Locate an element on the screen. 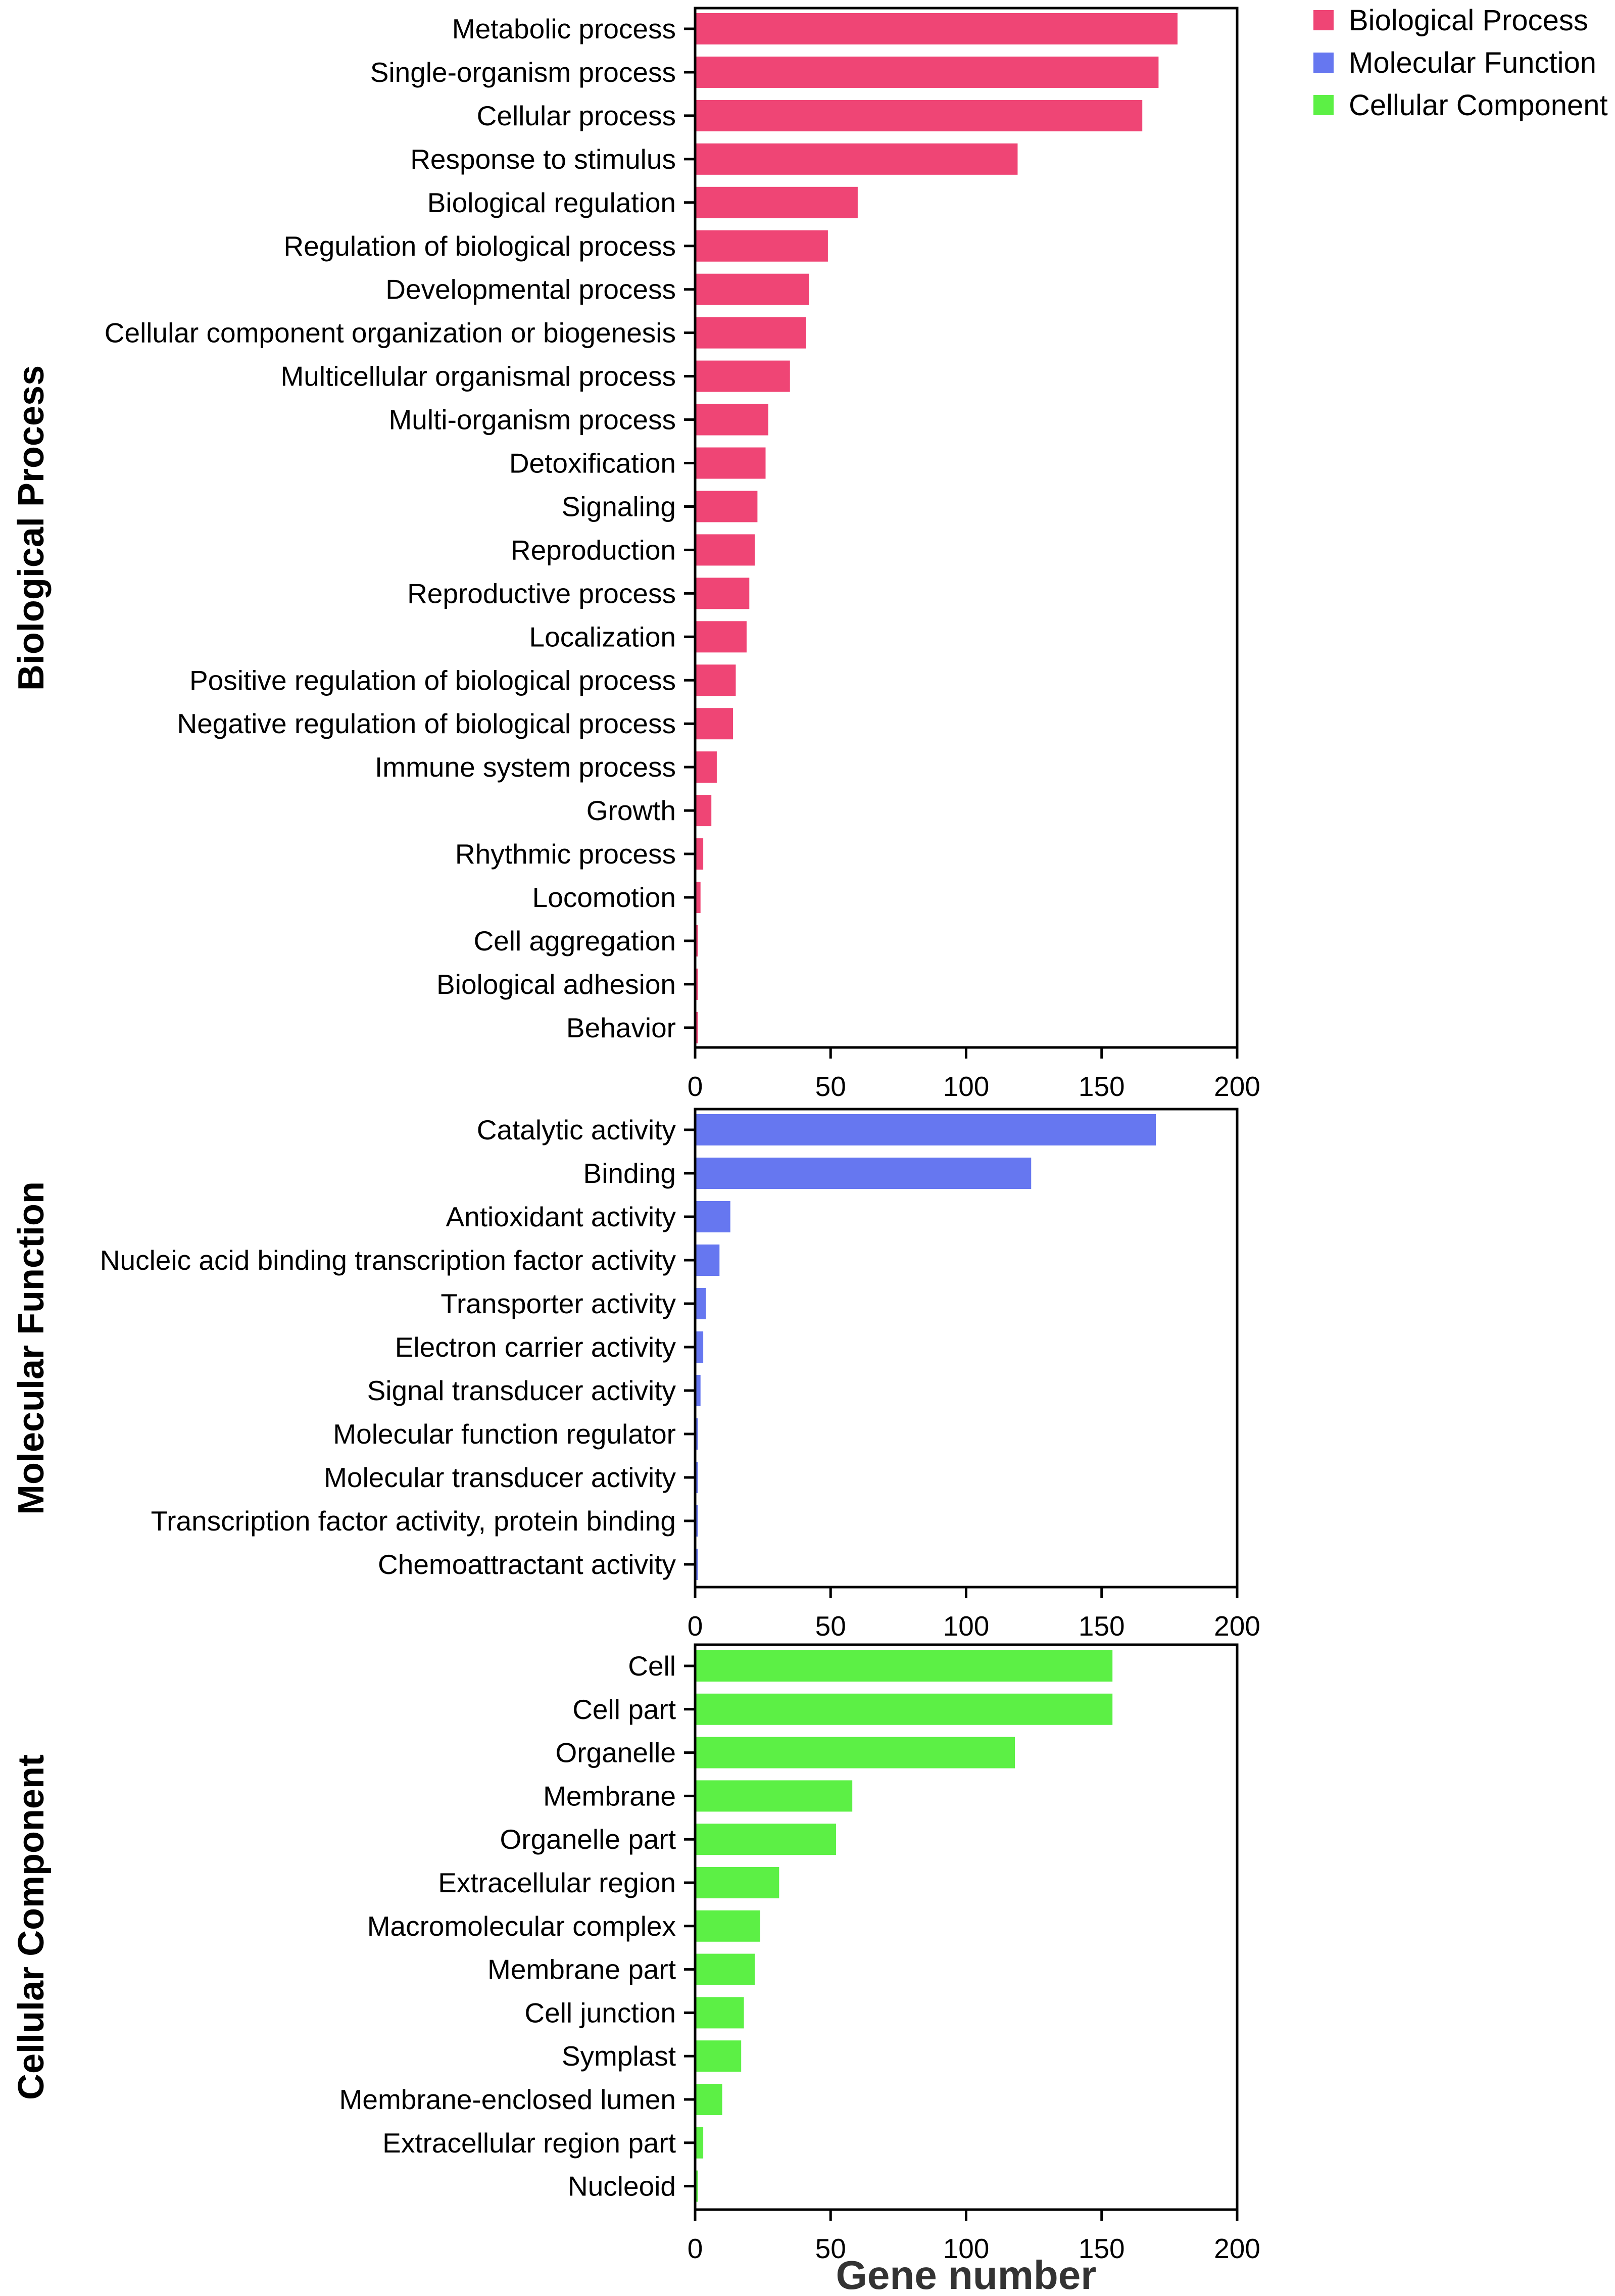  category-label-cellular-process: Cellular process is located at coordinates (576, 116).